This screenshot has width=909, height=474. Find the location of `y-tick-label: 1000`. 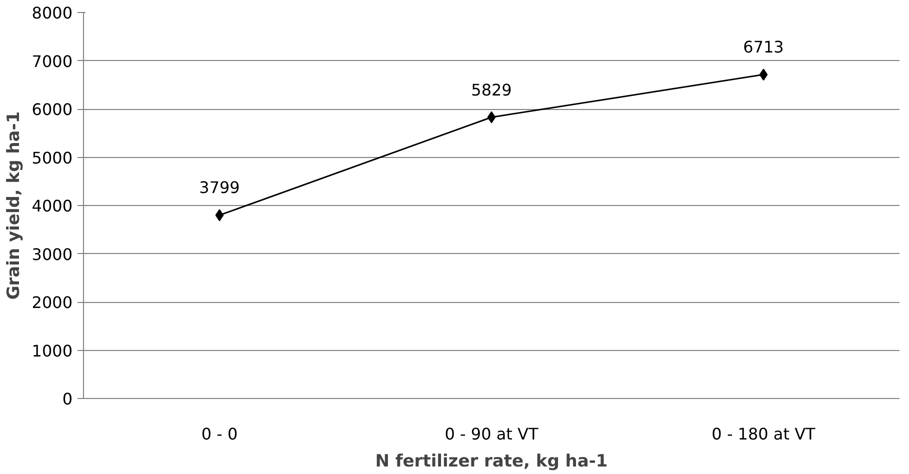

y-tick-label: 1000 is located at coordinates (52, 350).